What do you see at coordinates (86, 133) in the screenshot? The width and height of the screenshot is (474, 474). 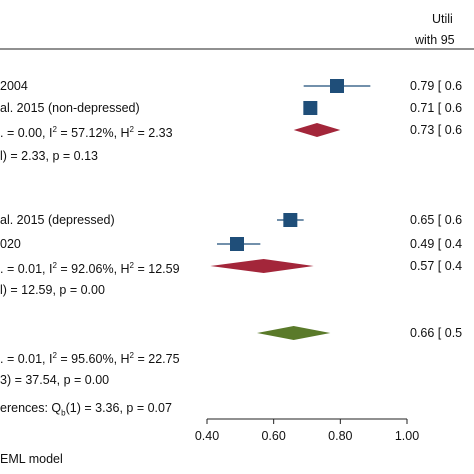 I see `heterogeneity-label-group1: . = 0.00, I2 = 57.12%, H2 = 2.33` at bounding box center [86, 133].